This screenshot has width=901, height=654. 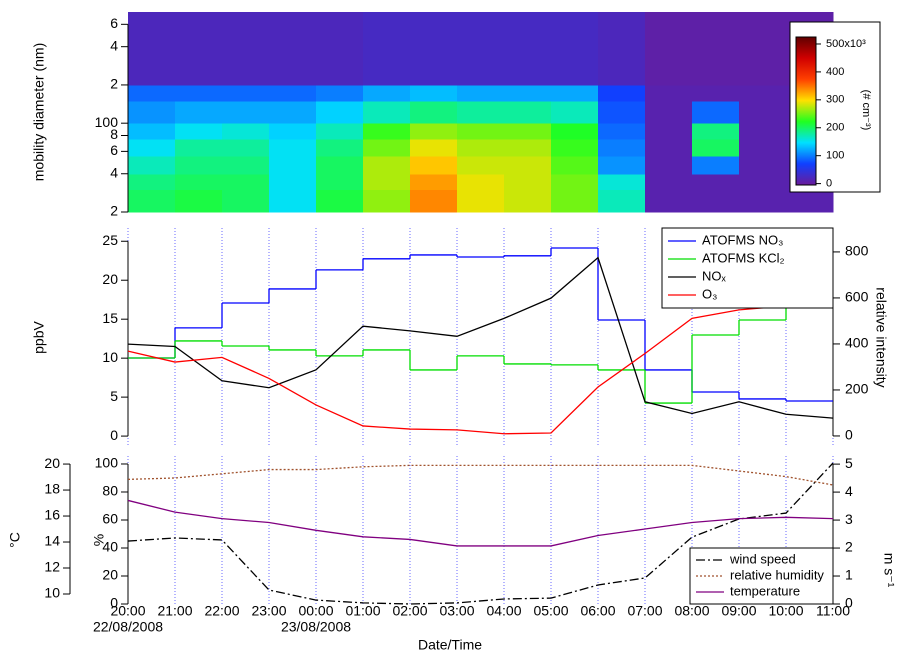 What do you see at coordinates (835, 128) in the screenshot?
I see `colorbar-tick-label: 200` at bounding box center [835, 128].